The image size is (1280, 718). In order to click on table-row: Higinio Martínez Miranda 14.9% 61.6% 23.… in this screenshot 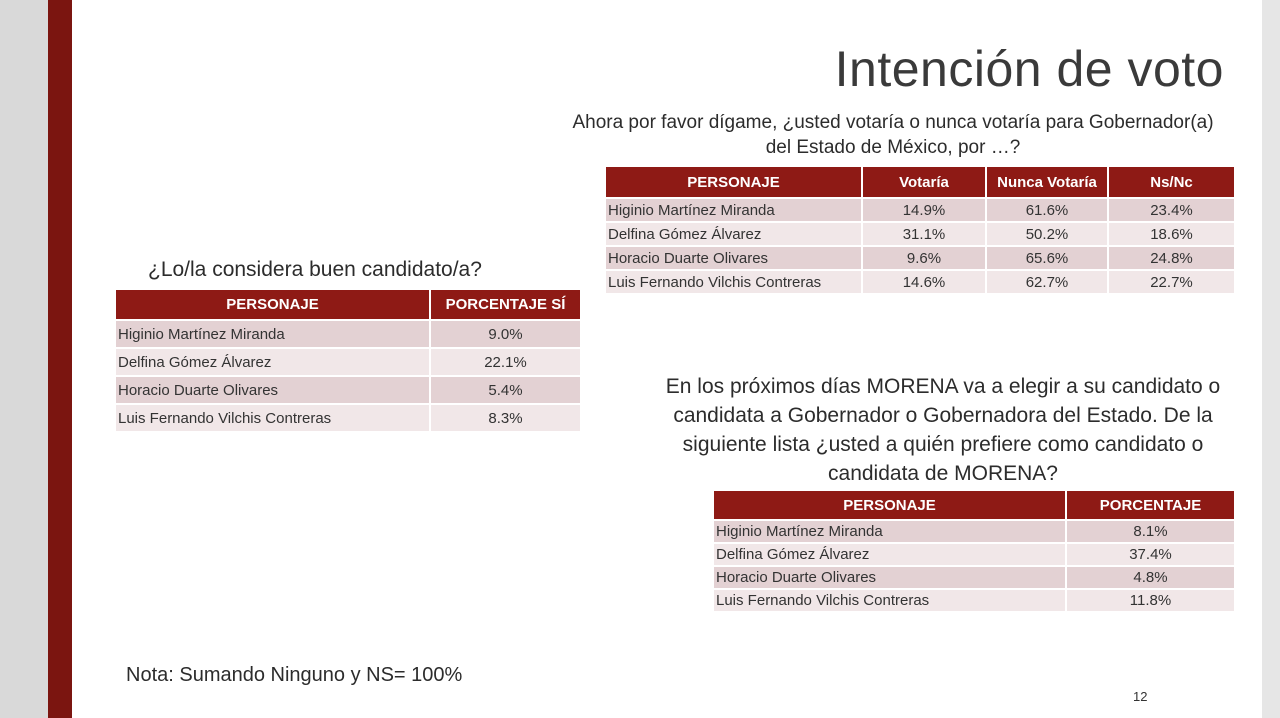, I will do `click(920, 210)`.